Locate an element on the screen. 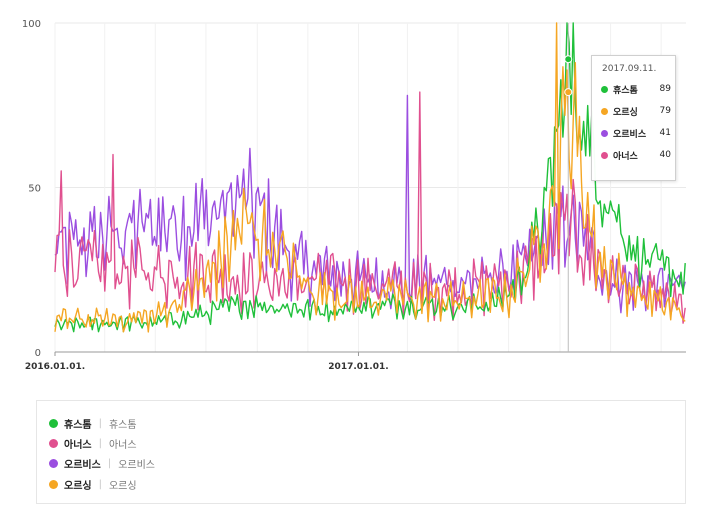 This screenshot has width=720, height=512. tooltip-series-name: 오르비스 is located at coordinates (630, 134).